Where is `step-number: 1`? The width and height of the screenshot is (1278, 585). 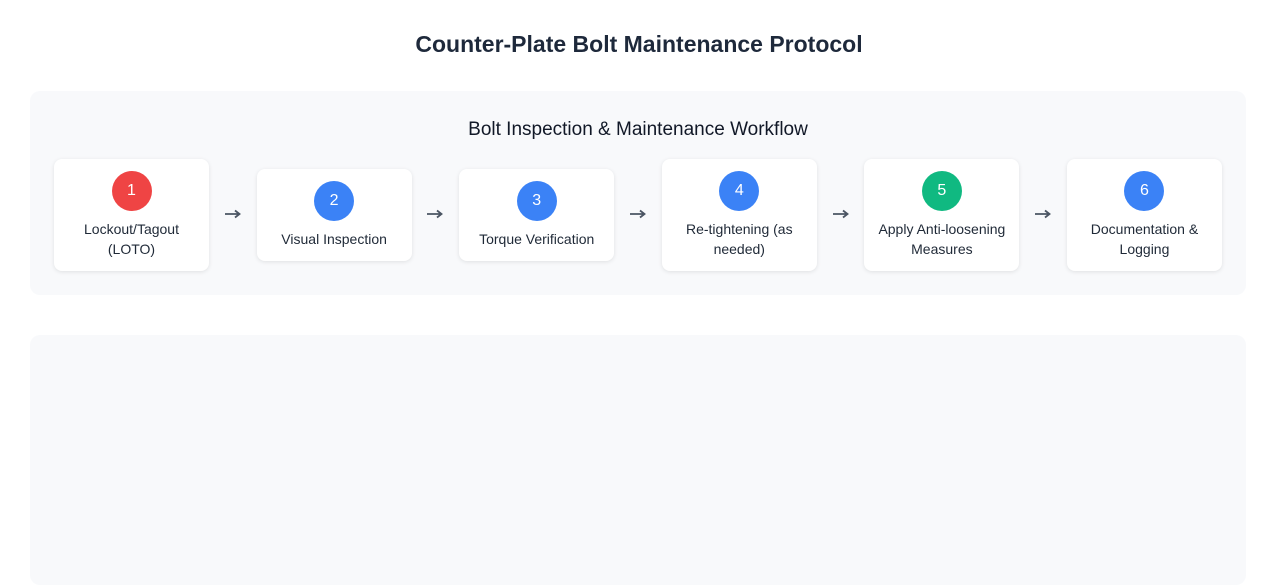
step-number: 1 is located at coordinates (131, 191).